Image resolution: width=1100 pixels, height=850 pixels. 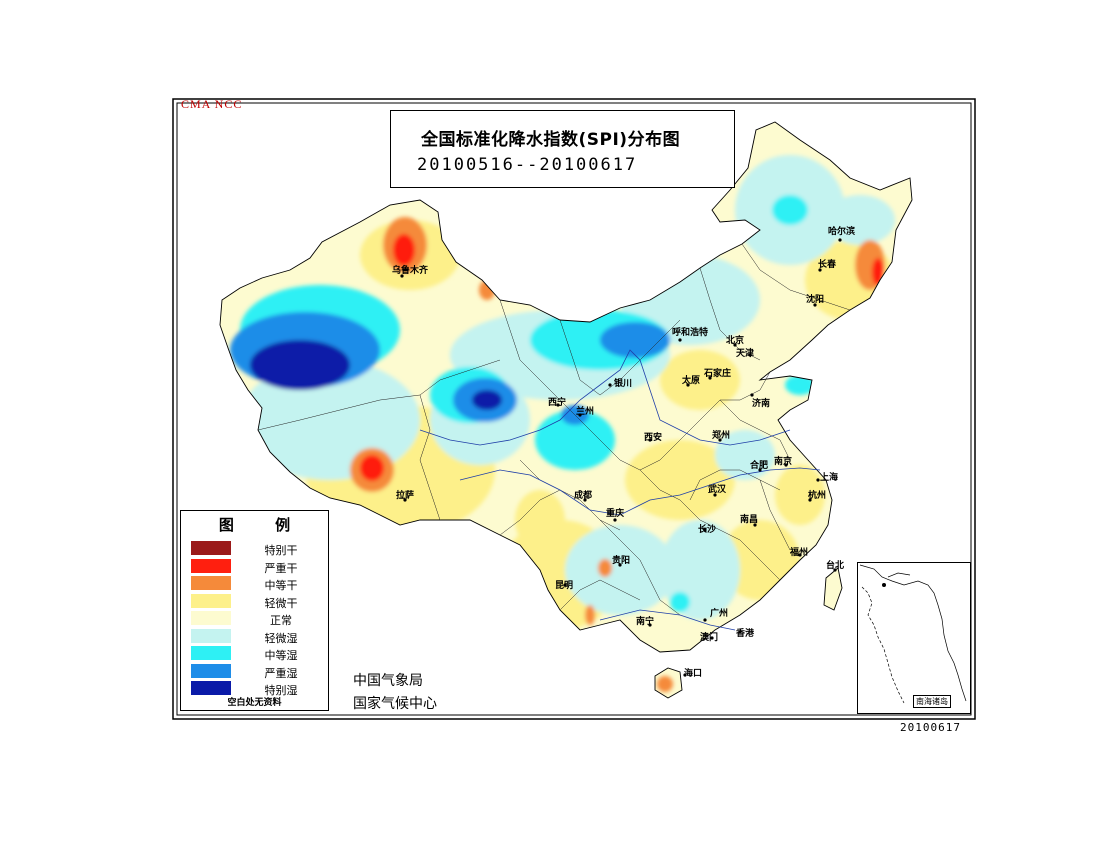 What do you see at coordinates (615, 514) in the screenshot?
I see `city-label: 重庆` at bounding box center [615, 514].